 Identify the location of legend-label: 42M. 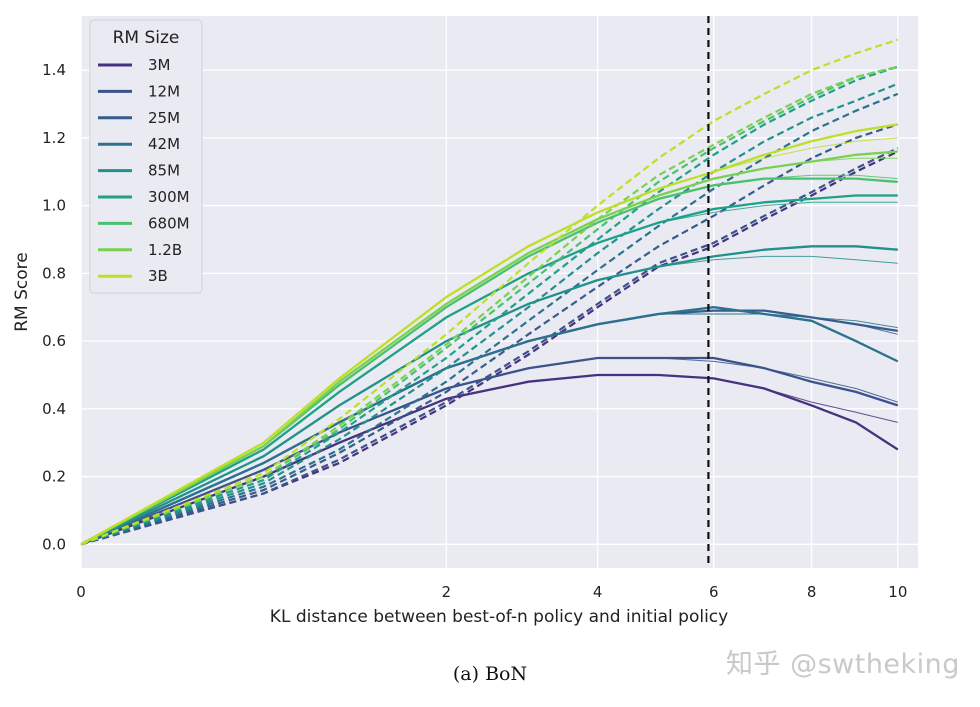
(164, 144).